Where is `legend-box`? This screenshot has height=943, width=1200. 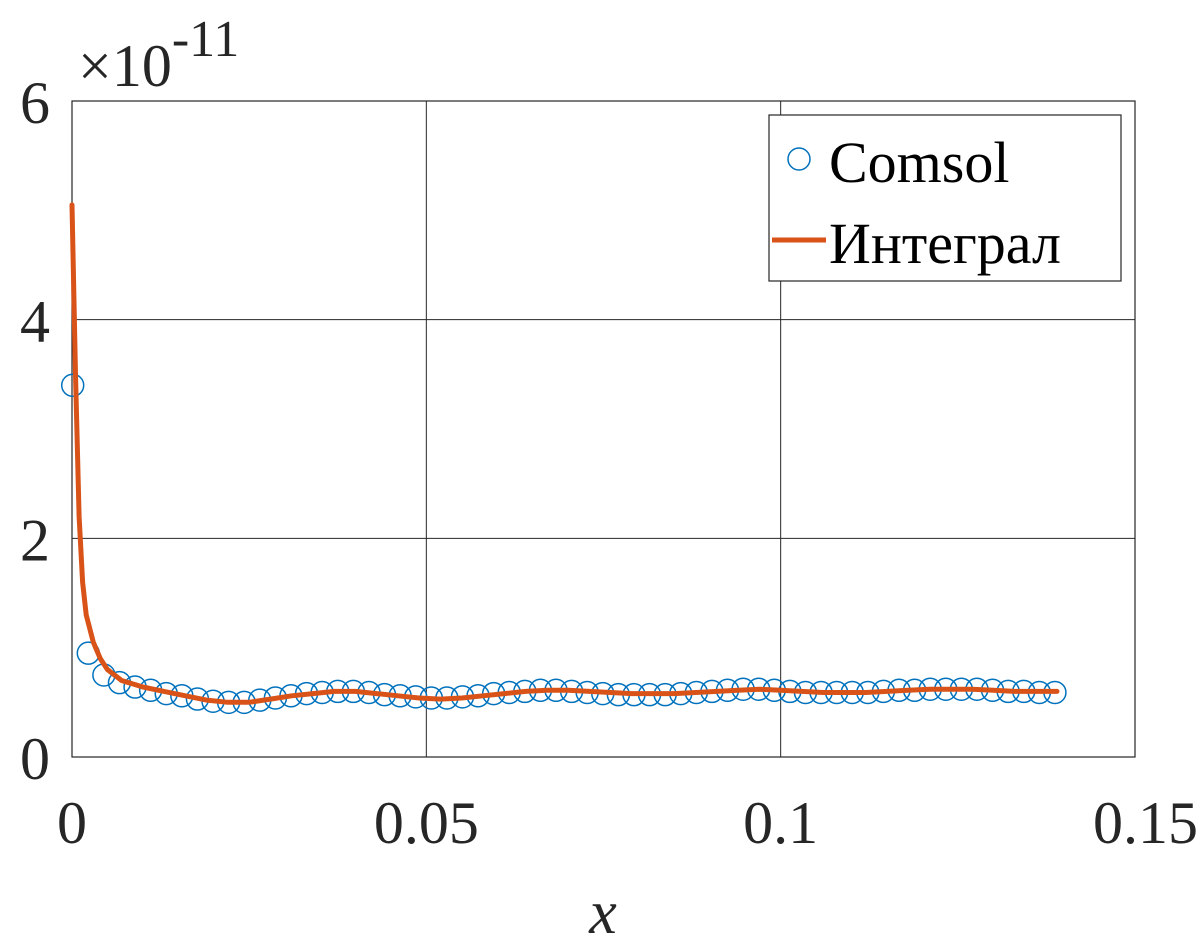
legend-box is located at coordinates (945, 198).